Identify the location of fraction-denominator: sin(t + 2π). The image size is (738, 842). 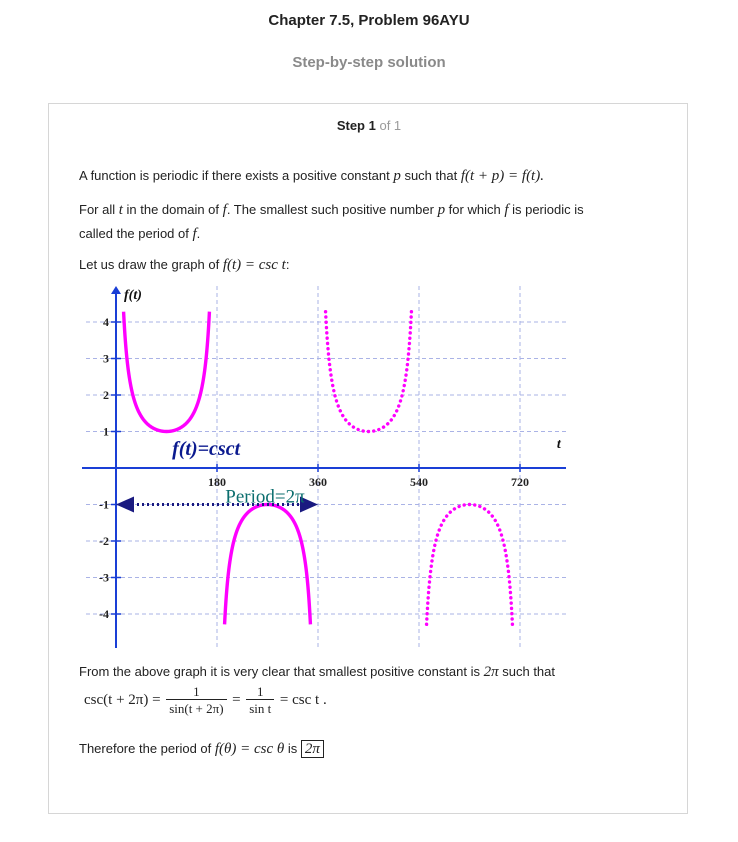
(196, 708).